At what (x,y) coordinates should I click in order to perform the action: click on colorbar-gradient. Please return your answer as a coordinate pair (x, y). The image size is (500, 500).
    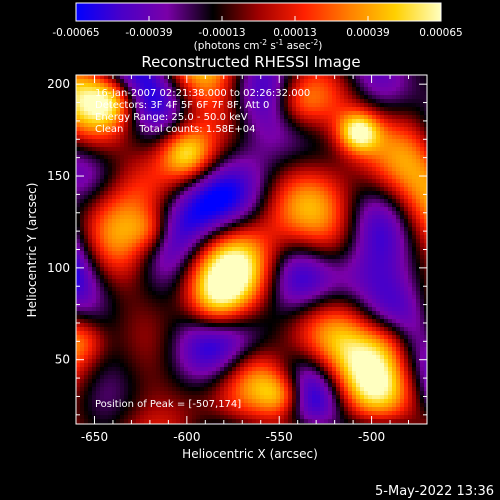
    Looking at the image, I should click on (258, 12).